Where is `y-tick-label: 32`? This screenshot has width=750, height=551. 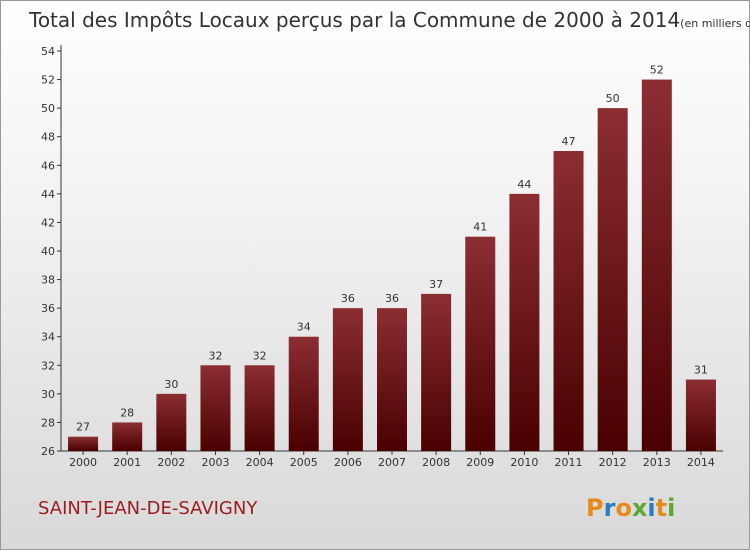 y-tick-label: 32 is located at coordinates (48, 365).